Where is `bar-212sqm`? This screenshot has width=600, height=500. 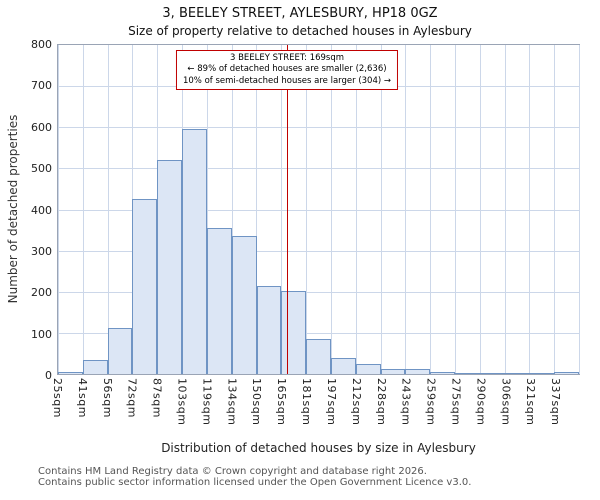
bar-212sqm is located at coordinates (368, 368).